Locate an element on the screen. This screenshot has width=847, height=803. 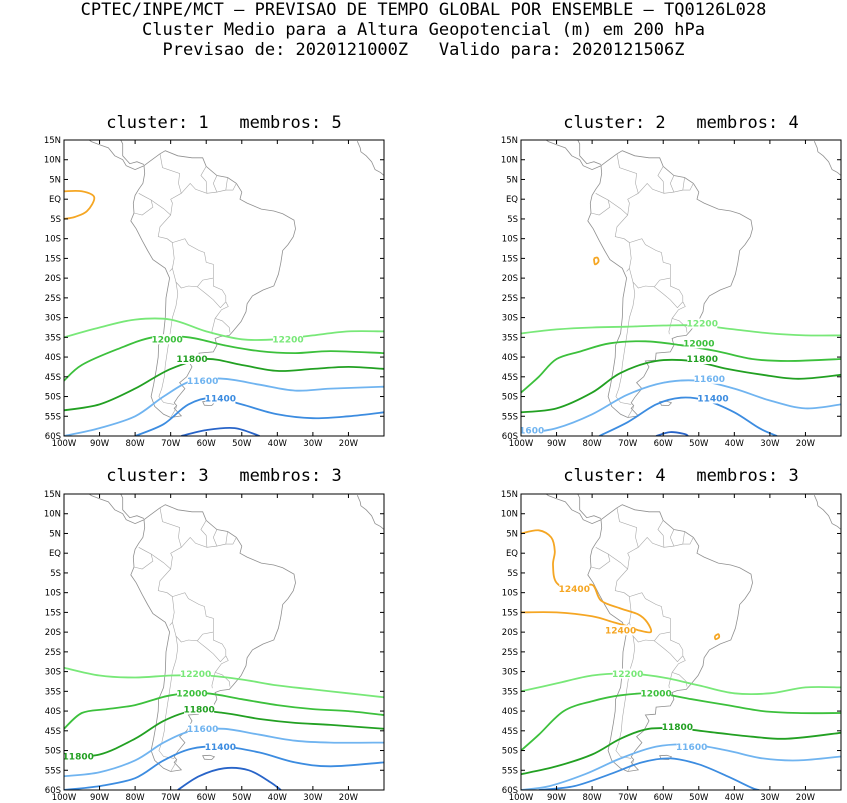
map-layer: 12200 12000 11800 11600 11400 1600 is located at coordinates (681, 288).